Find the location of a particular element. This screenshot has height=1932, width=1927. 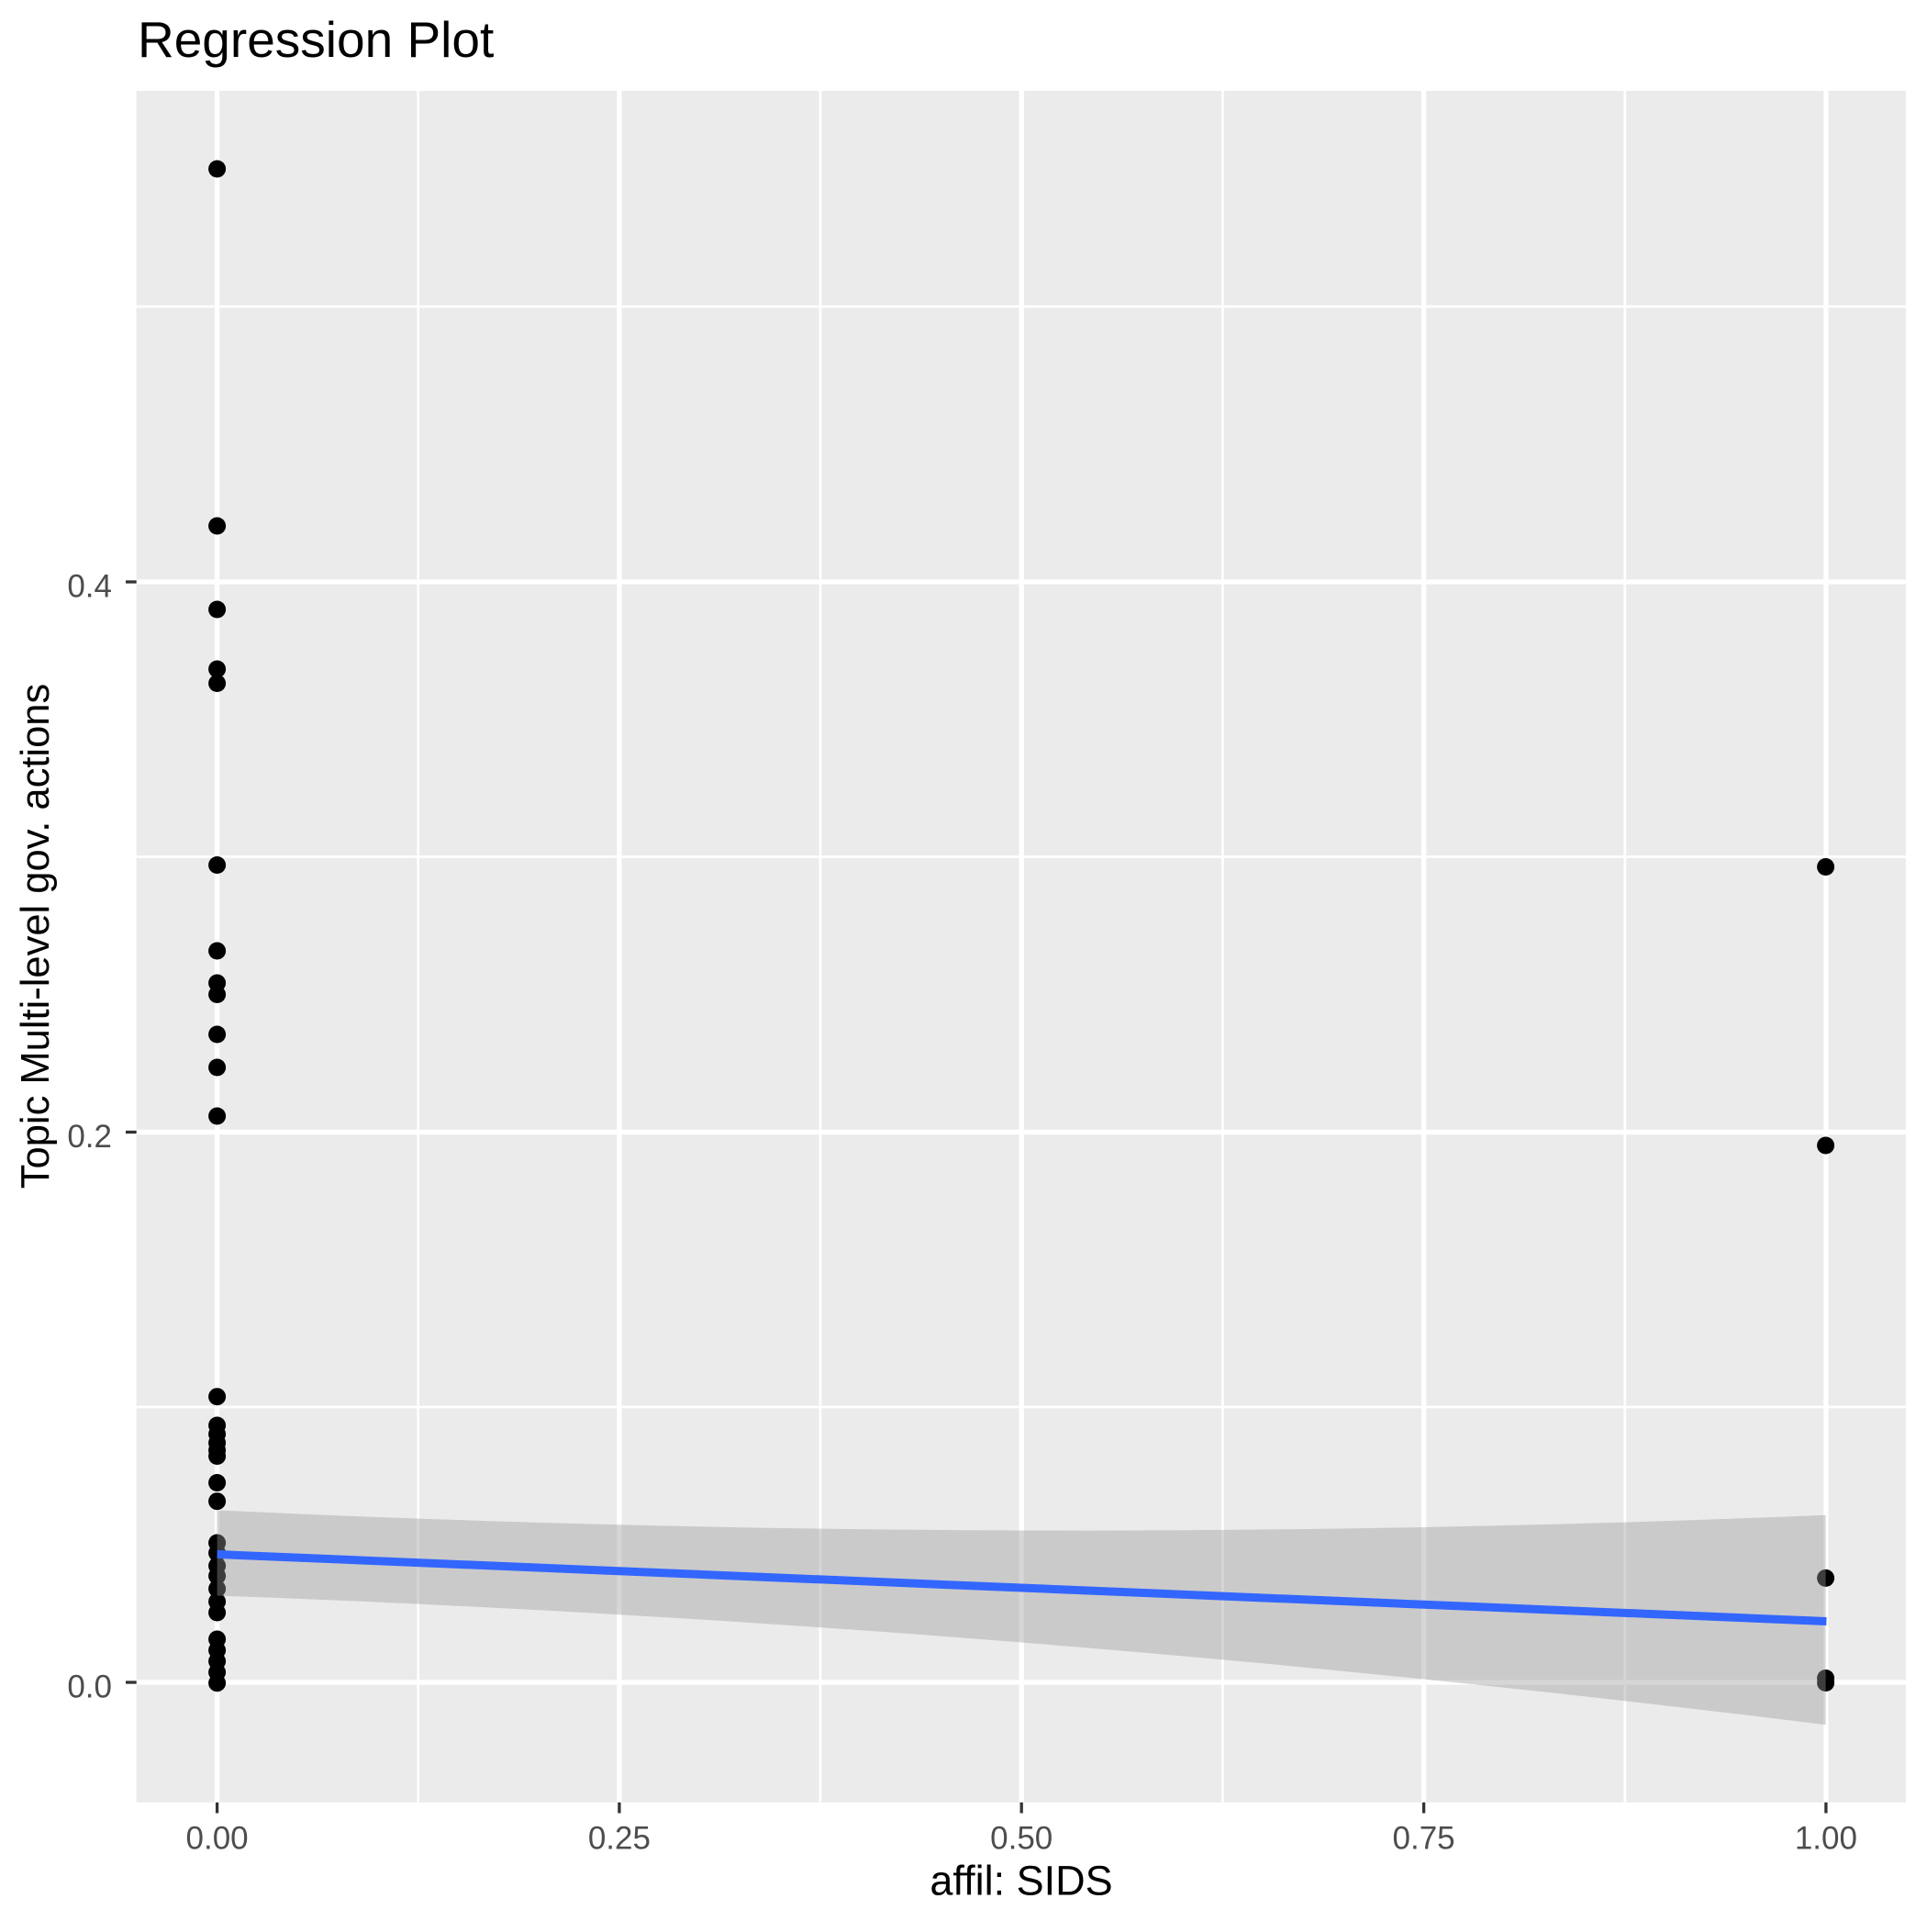

svg-text: Topic Multi-level gov. actions is located at coordinates (36, 936).